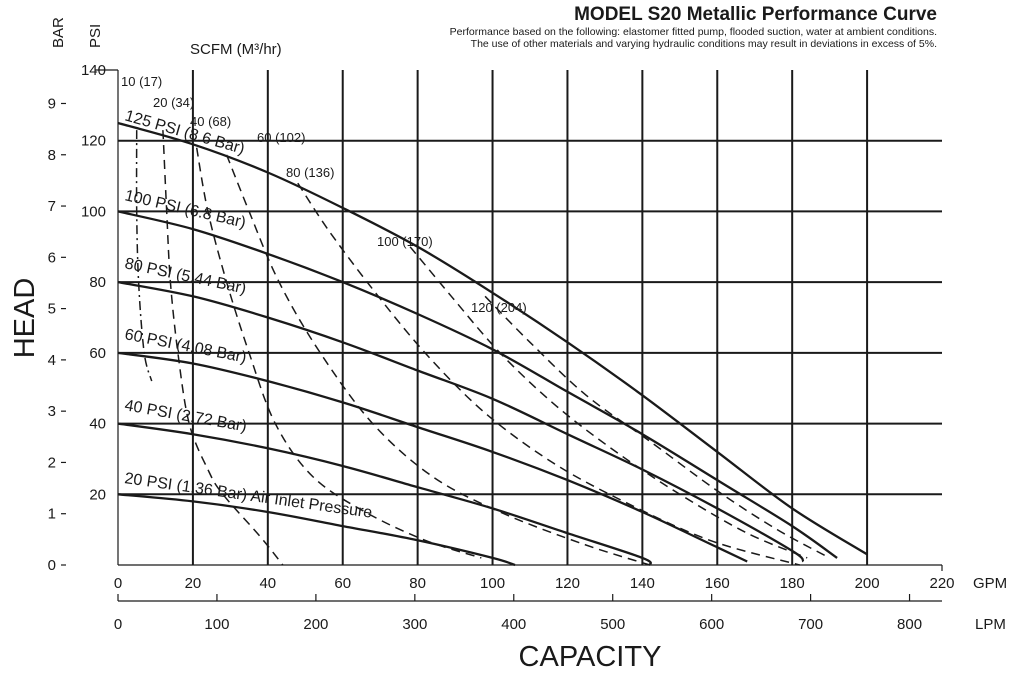 This screenshot has height=677, width=1024. Describe the element at coordinates (52, 514) in the screenshot. I see `bar-tick-label: 1` at that location.